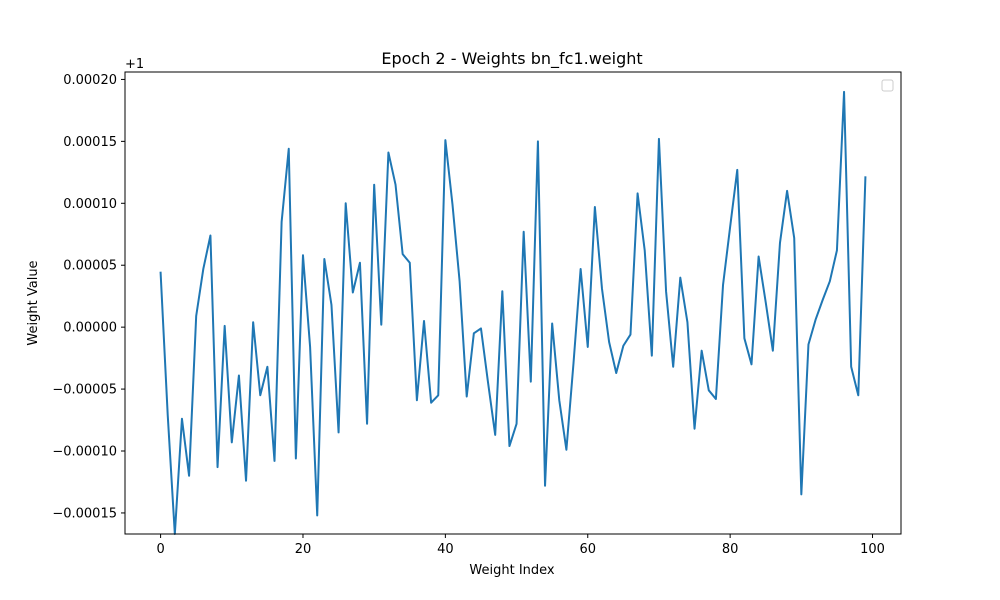 The width and height of the screenshot is (1000, 600). What do you see at coordinates (520, 545) in the screenshot?
I see `x-axis-ticks: 0 20 40 60 80 100` at bounding box center [520, 545].